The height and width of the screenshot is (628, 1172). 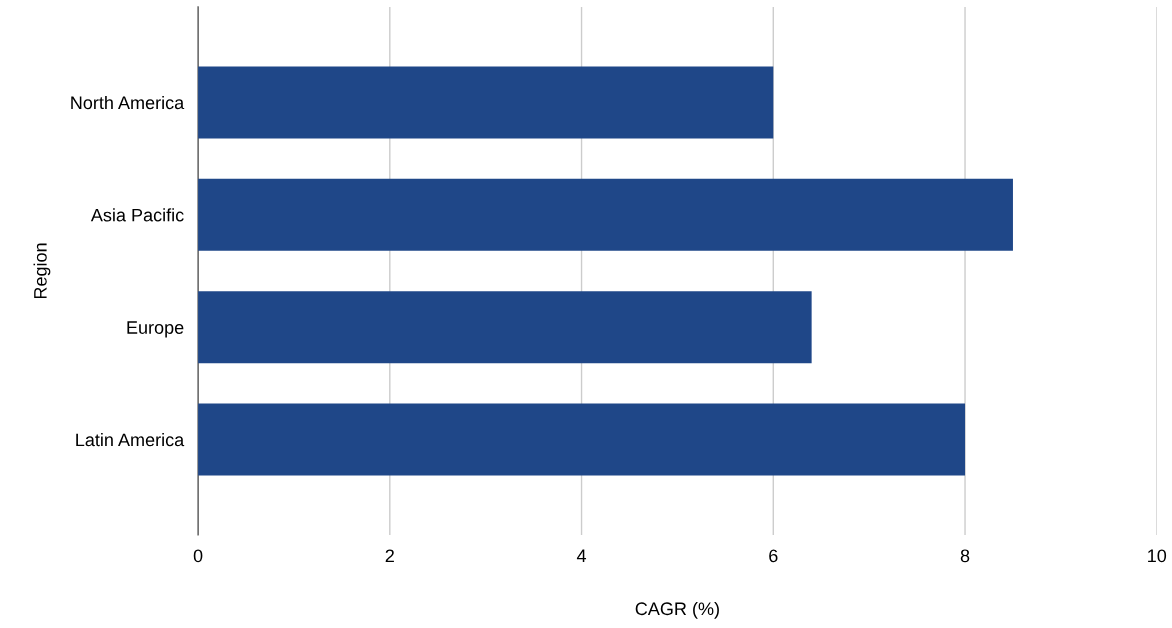 What do you see at coordinates (677, 610) in the screenshot?
I see `x-axis-title: CAGR (%)` at bounding box center [677, 610].